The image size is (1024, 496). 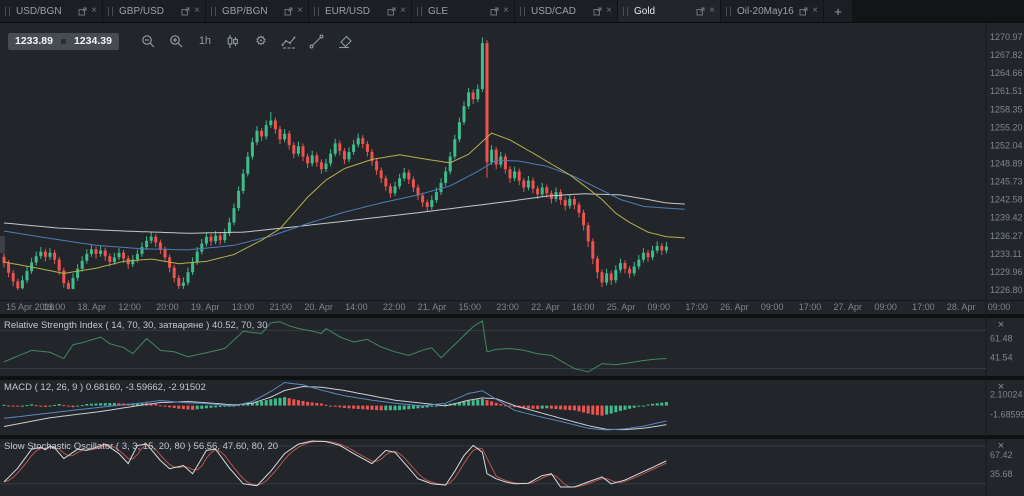 I want to click on svg-text: 22:00, so click(x=394, y=307).